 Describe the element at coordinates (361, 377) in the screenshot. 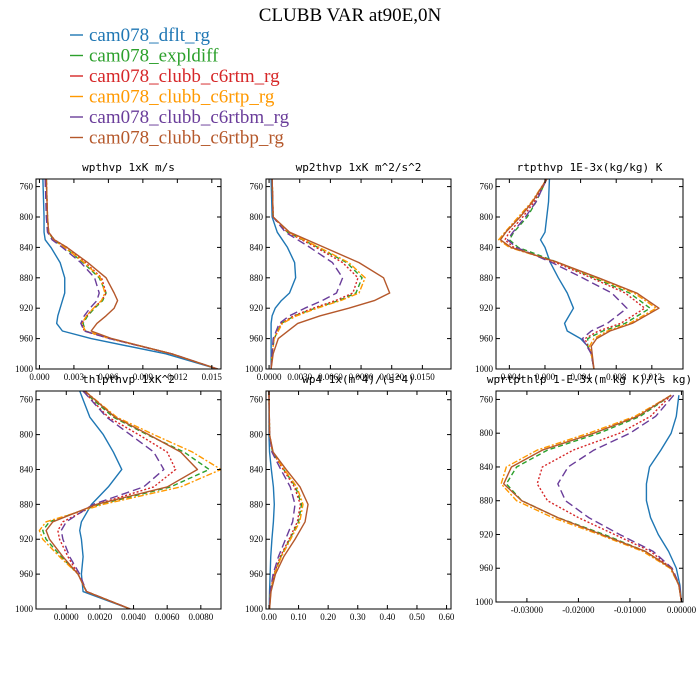

I see `x-tick-label: 0.0090` at that location.